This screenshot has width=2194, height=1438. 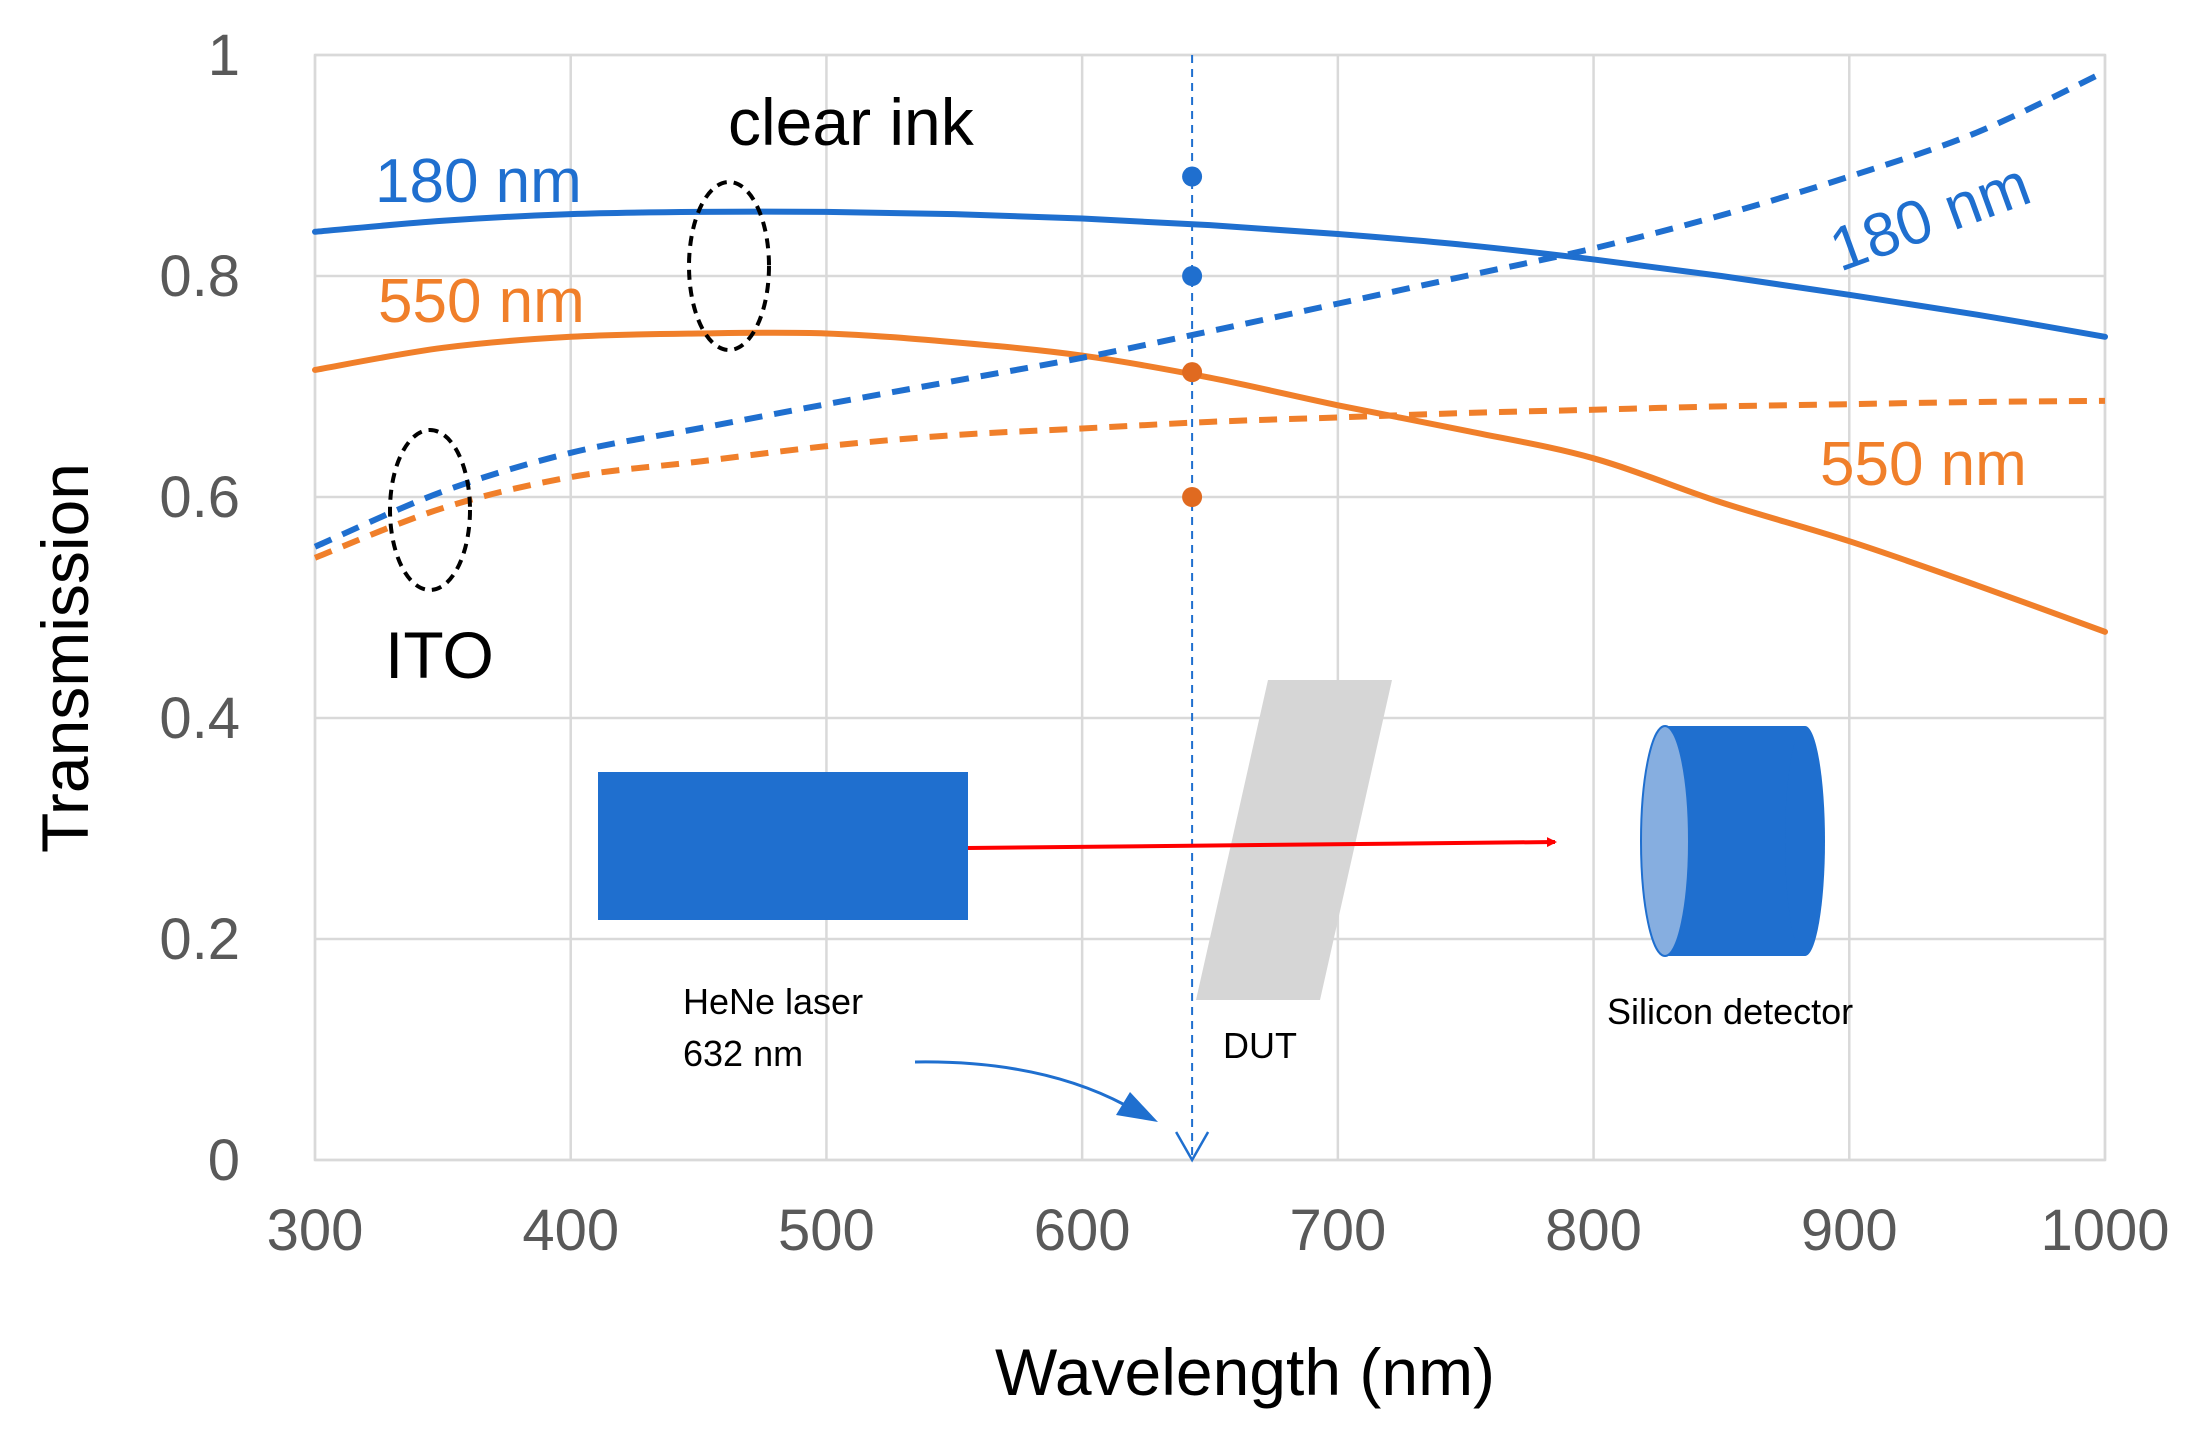 What do you see at coordinates (729, 266) in the screenshot?
I see `clear-ink-group-ellipse` at bounding box center [729, 266].